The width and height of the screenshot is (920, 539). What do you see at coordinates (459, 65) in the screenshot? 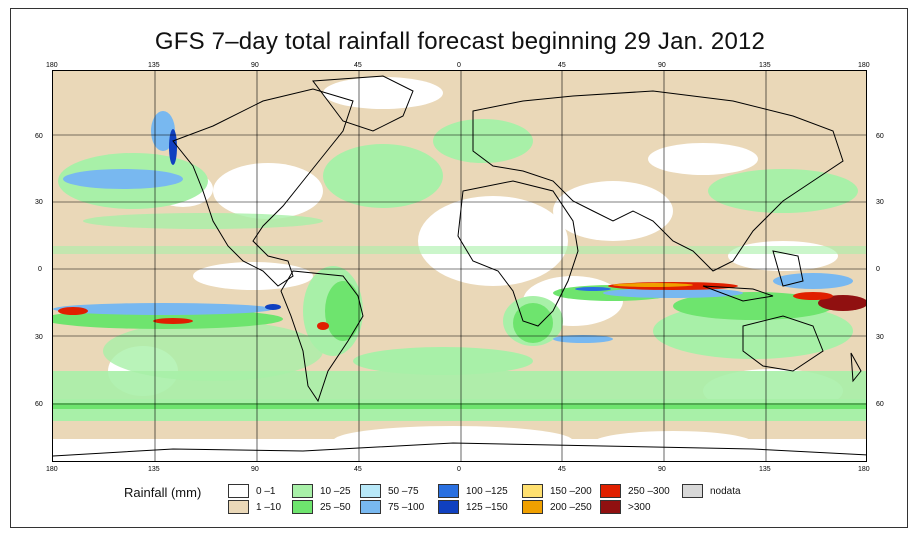
I see `top-tick: 0` at bounding box center [459, 65].